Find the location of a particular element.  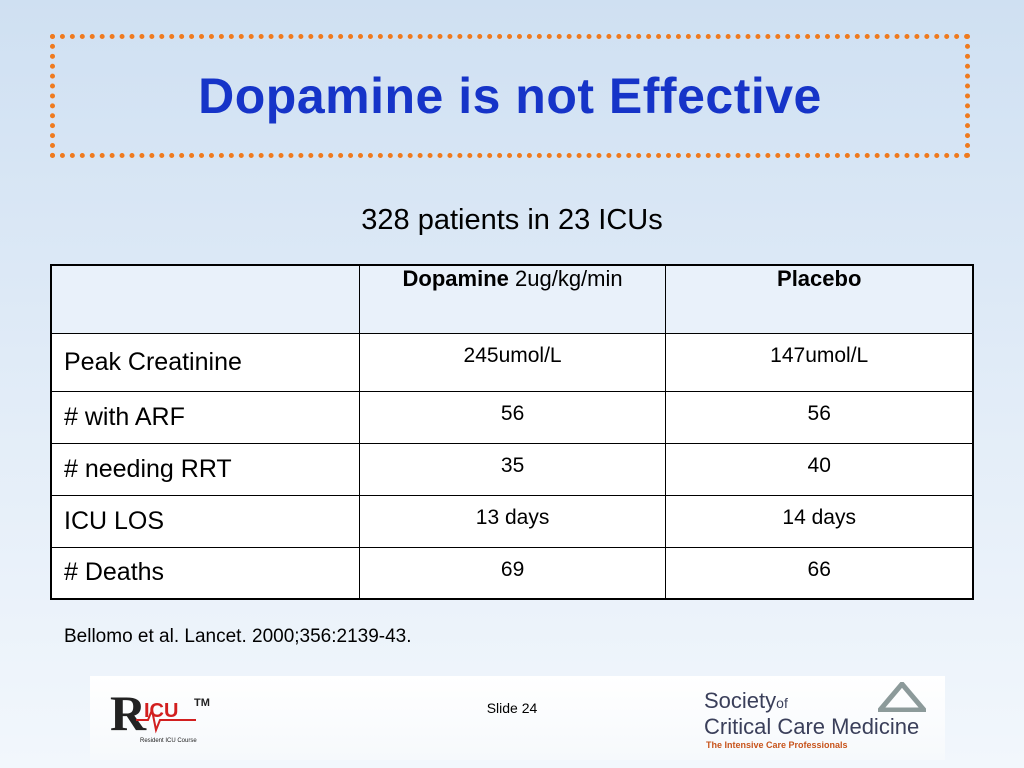

cell-dopamine: 69 is located at coordinates (512, 573).